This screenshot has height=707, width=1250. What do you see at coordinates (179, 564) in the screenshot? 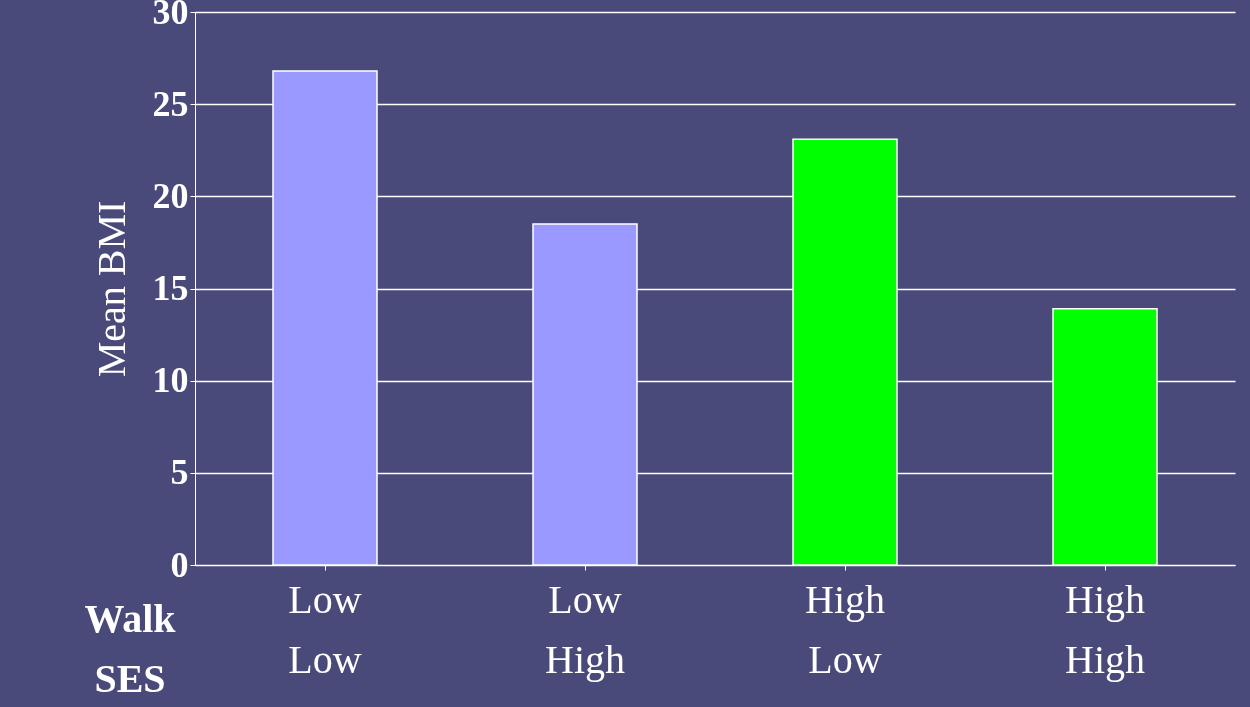
I see `y-tick-label: 0` at bounding box center [179, 564].